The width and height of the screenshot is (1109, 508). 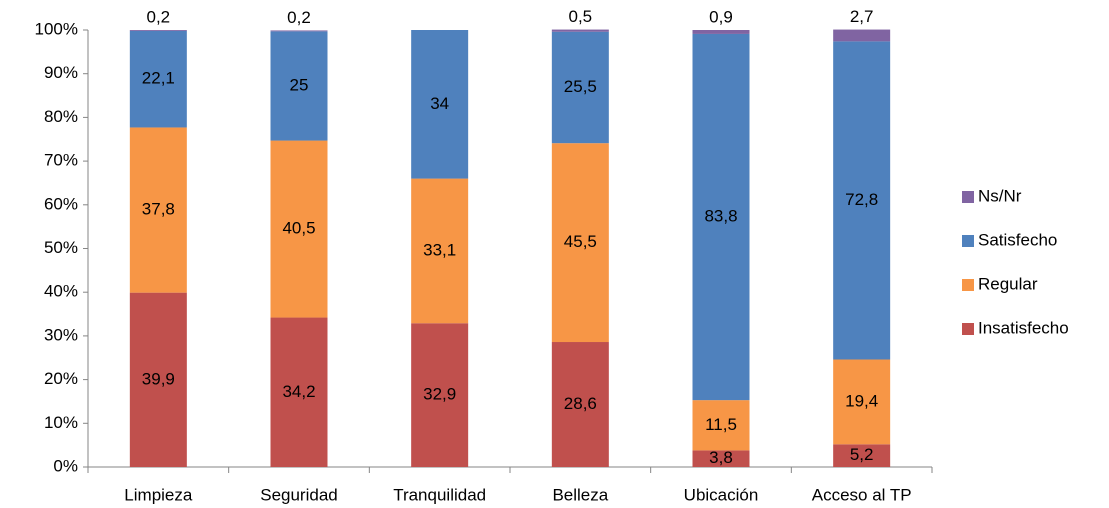 I want to click on y-tick-label: 30%, so click(x=61, y=334).